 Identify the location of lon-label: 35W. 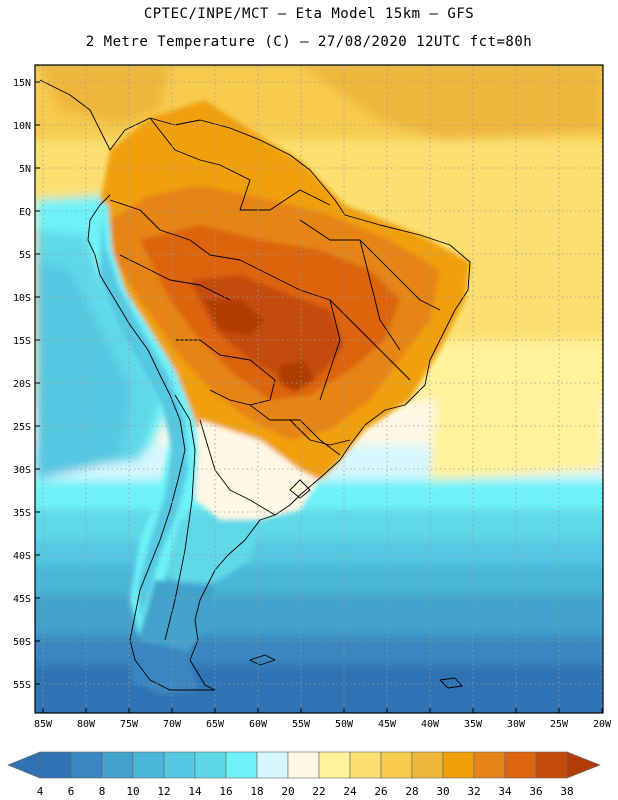
(473, 724).